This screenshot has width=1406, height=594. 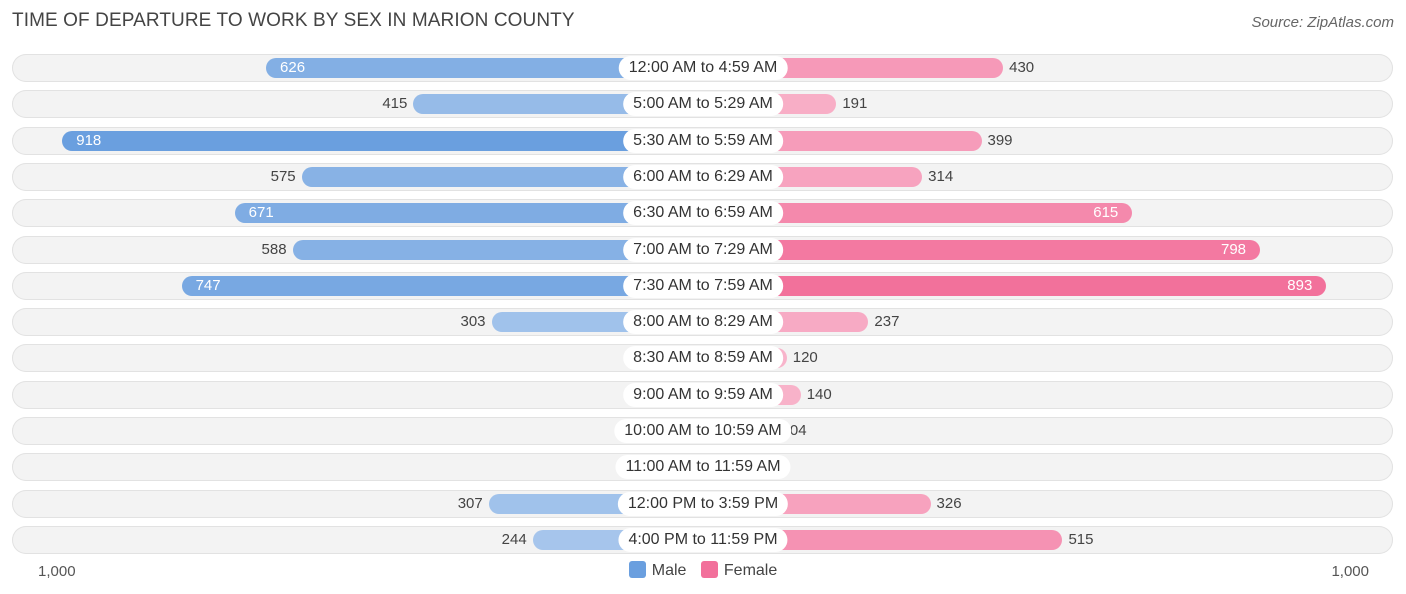 What do you see at coordinates (395, 103) in the screenshot?
I see `value-label-male: 415` at bounding box center [395, 103].